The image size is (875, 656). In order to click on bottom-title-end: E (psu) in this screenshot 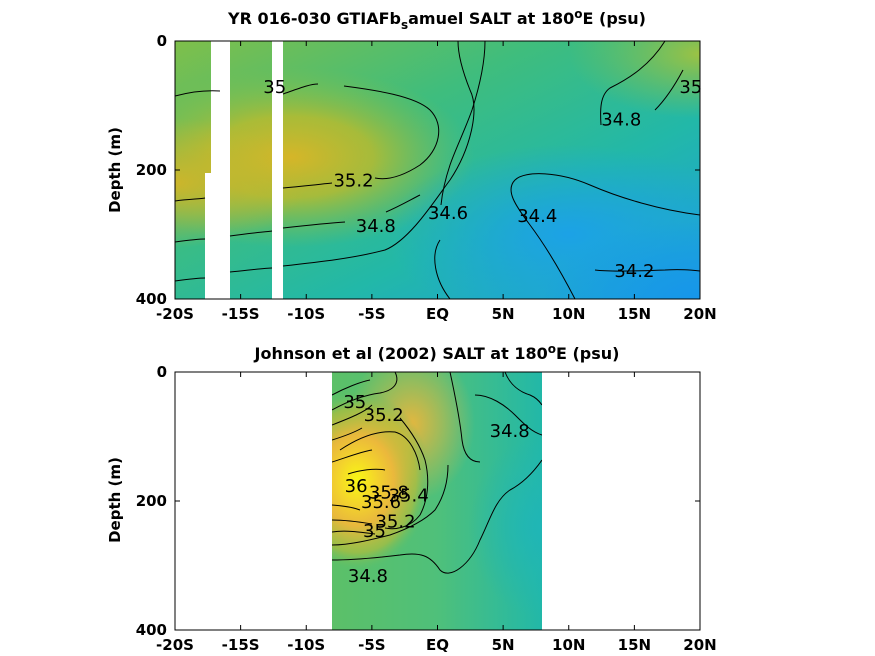, I will do `click(588, 353)`.